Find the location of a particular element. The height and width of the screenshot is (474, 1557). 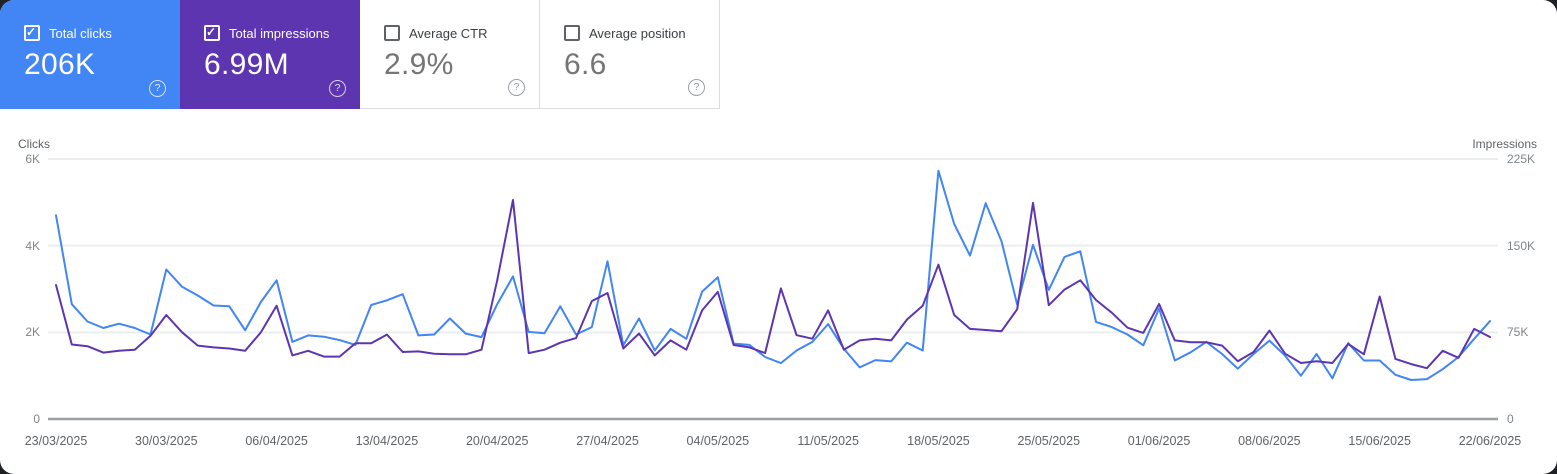

left-axis-title: Clicks is located at coordinates (34, 144).